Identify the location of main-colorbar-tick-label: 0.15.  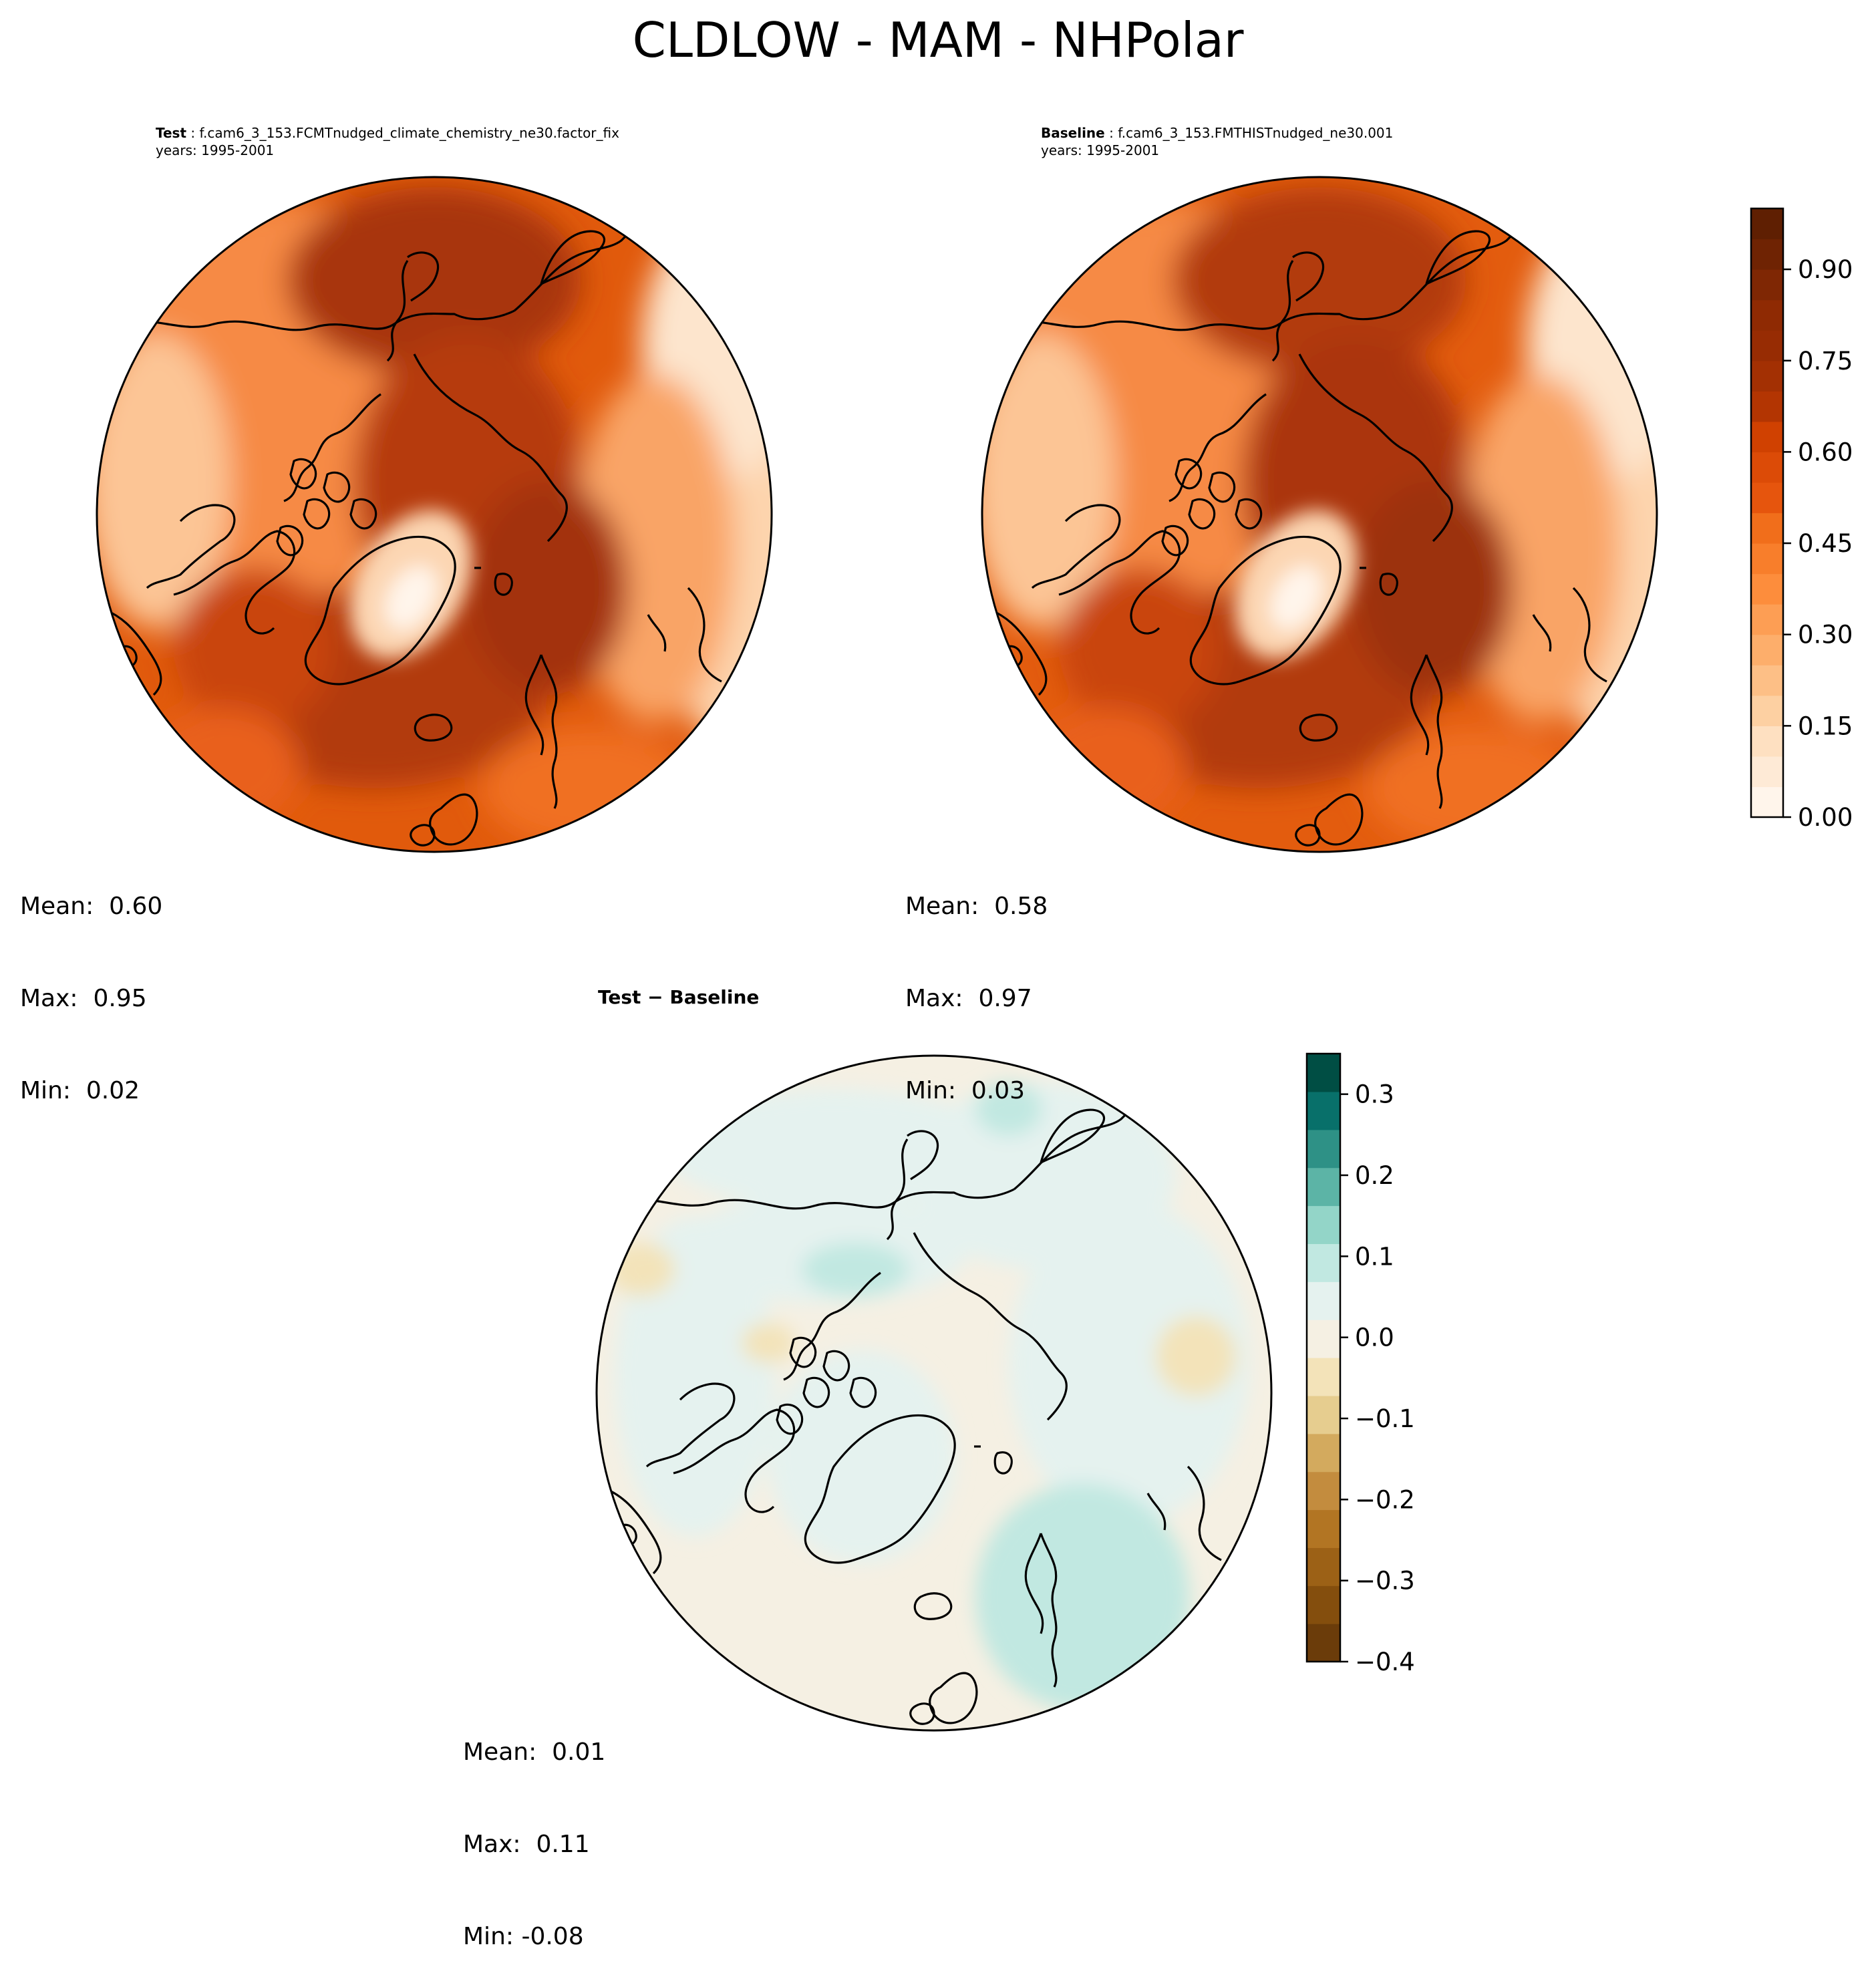
(1825, 726).